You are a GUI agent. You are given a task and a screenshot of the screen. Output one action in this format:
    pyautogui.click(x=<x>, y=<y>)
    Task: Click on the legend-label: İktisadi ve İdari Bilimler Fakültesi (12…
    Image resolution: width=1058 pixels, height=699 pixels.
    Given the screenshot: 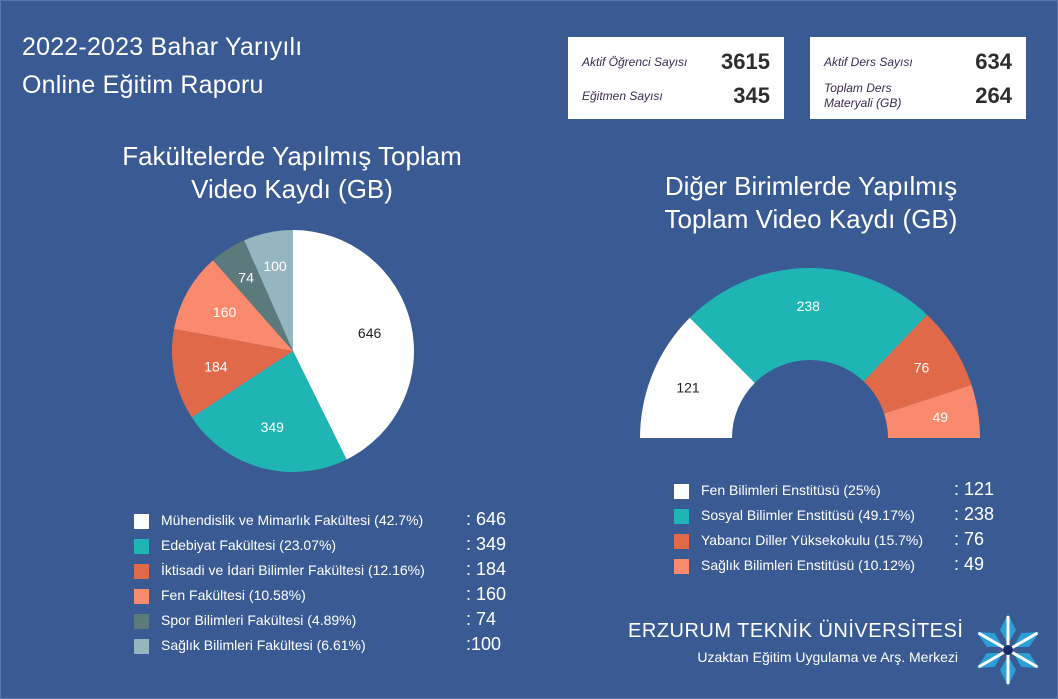 What is the action you would take?
    pyautogui.click(x=293, y=570)
    